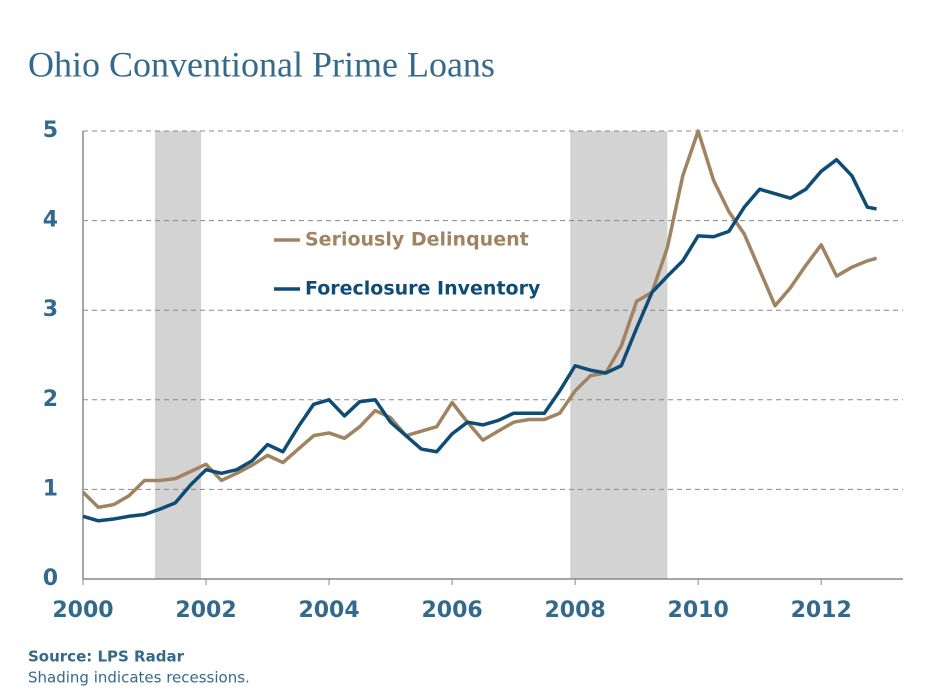  Describe the element at coordinates (575, 610) in the screenshot. I see `x-tick-label: 2008` at that location.